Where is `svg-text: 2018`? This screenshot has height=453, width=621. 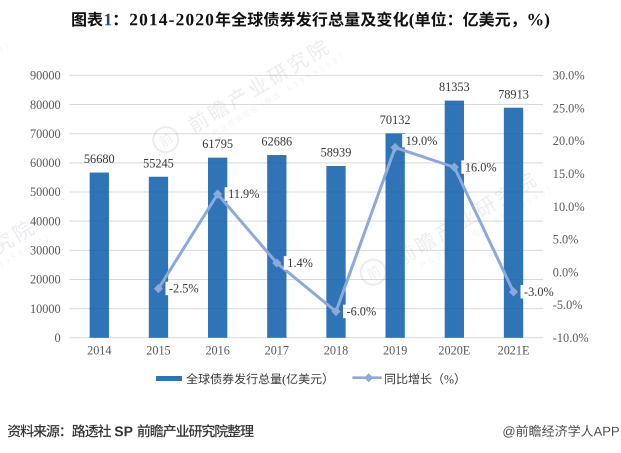
svg-text: 2018 is located at coordinates (336, 351).